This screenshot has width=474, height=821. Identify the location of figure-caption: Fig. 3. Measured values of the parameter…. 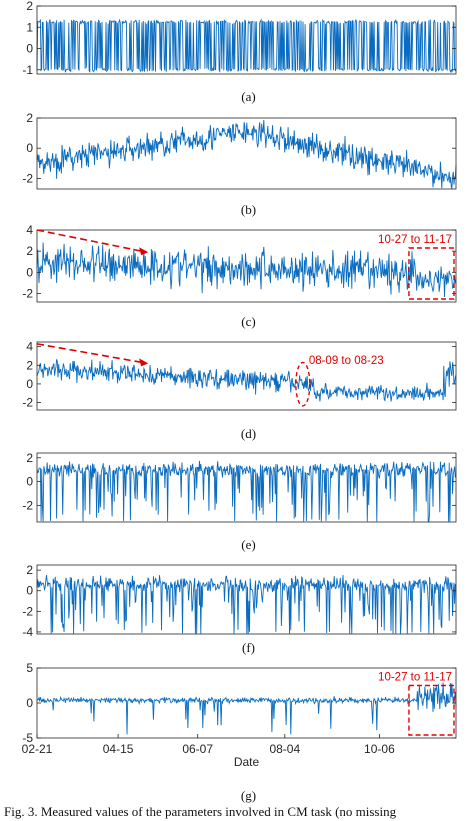
(200, 811).